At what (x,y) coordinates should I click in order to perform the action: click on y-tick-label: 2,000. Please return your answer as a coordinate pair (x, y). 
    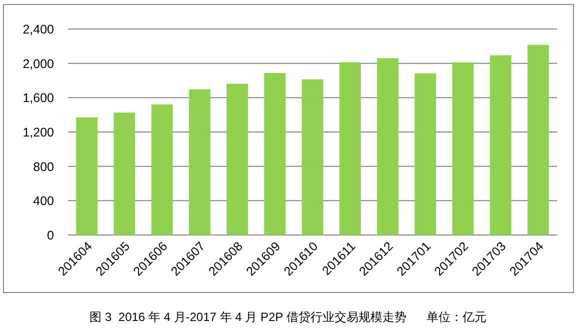
    Looking at the image, I should click on (38, 63).